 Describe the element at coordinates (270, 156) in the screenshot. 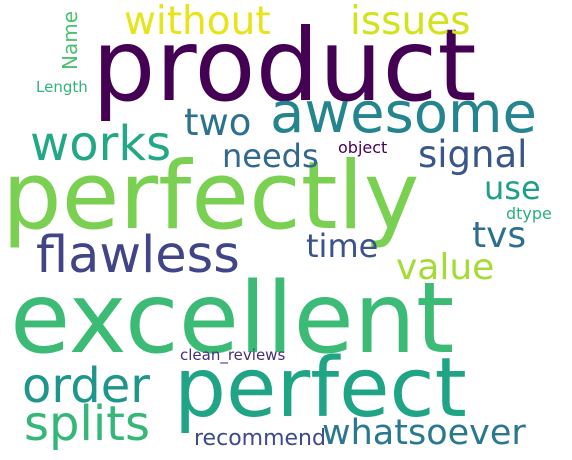

I see `word-needs: needs` at that location.